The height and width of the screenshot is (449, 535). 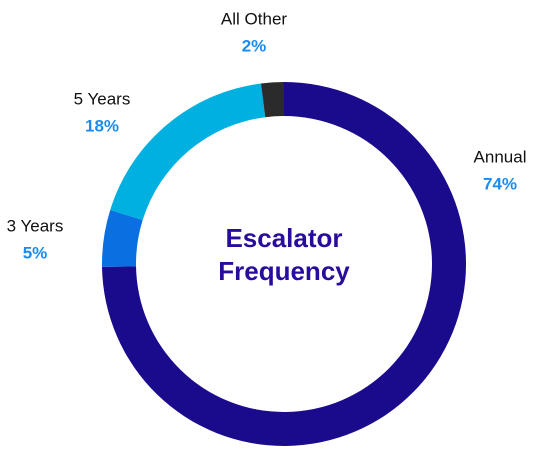 What do you see at coordinates (35, 225) in the screenshot?
I see `category-label: 3 Years` at bounding box center [35, 225].